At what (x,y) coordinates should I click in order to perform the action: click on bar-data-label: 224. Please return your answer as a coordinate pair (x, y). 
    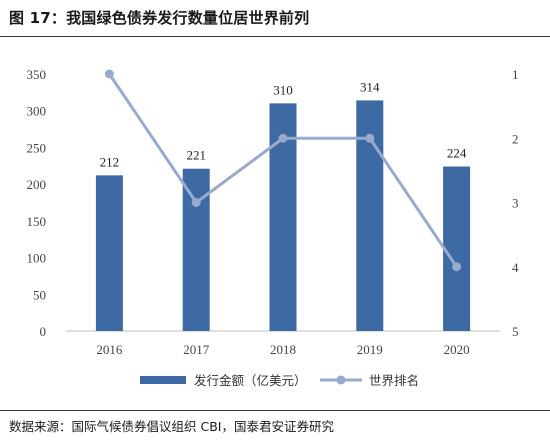
    Looking at the image, I should click on (457, 153).